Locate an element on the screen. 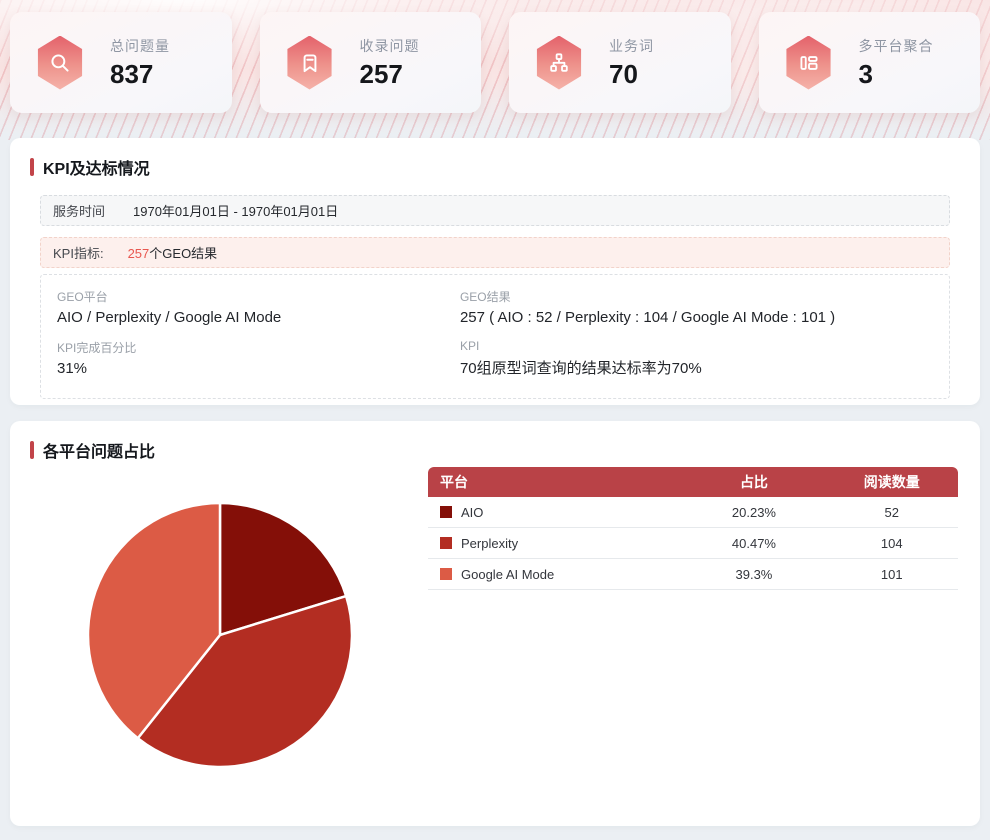  platform-percent: 20.23% is located at coordinates (753, 512).